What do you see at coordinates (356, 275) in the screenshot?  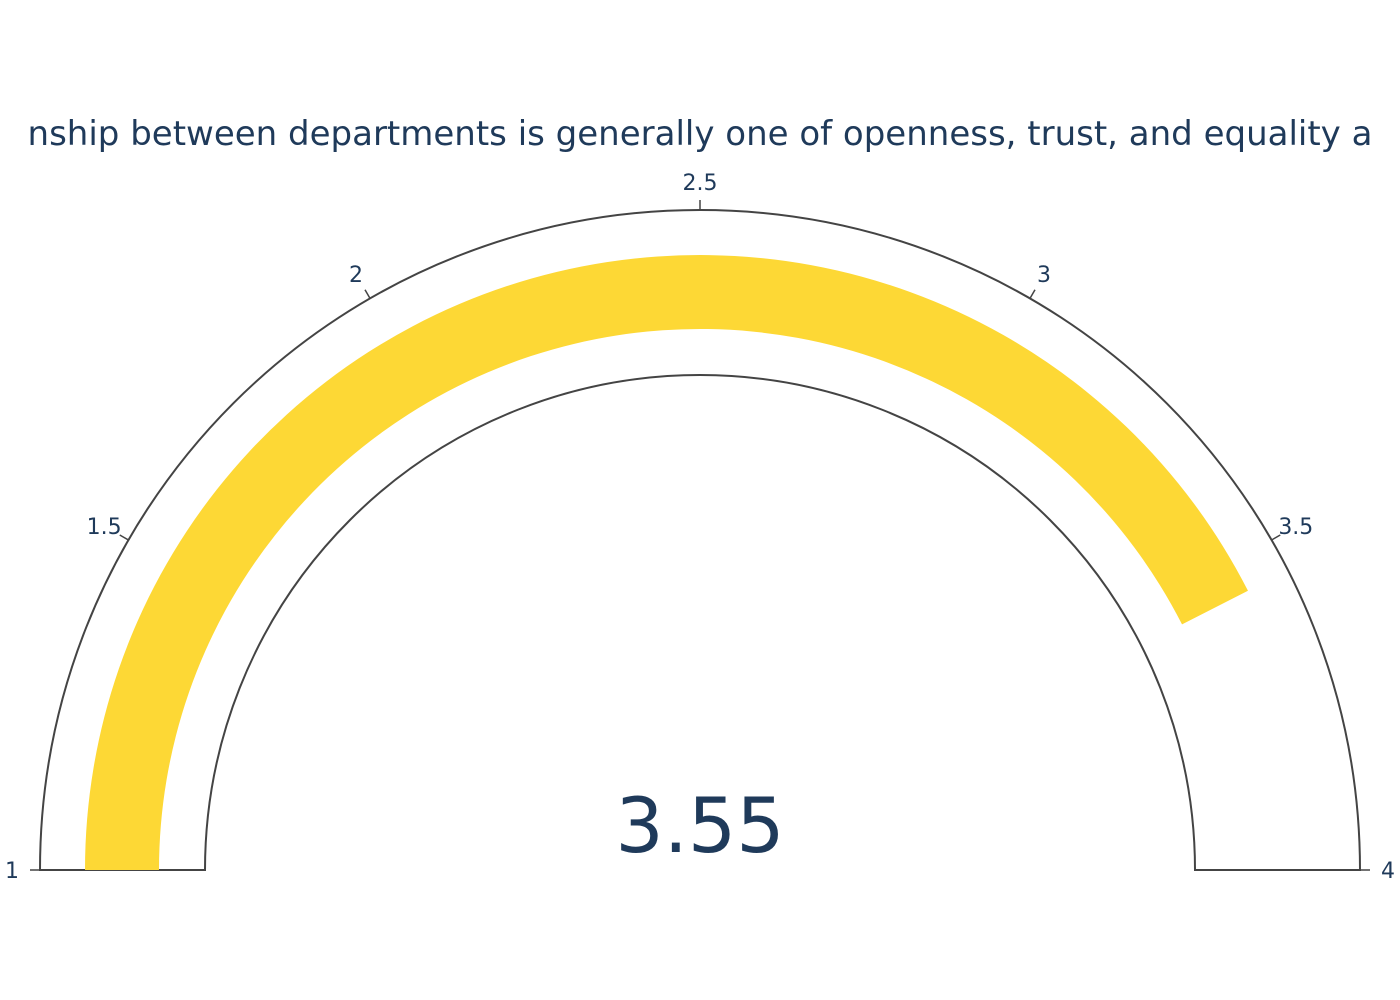 I see `tick-label: 2` at bounding box center [356, 275].